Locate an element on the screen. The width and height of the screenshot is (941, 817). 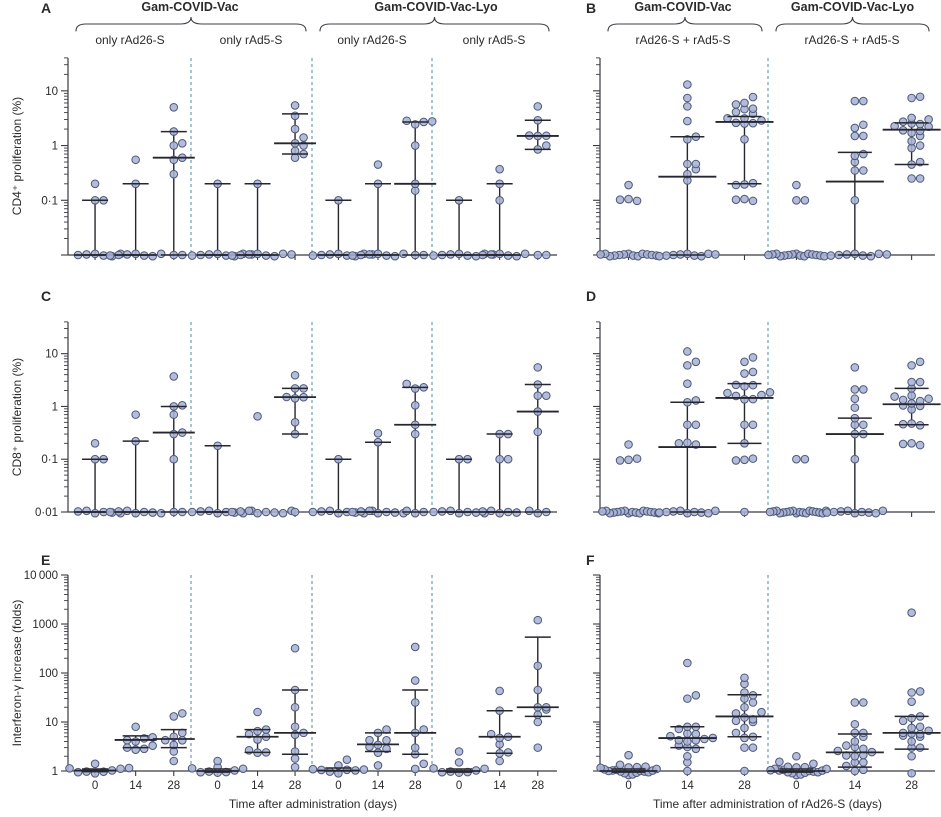
dot-group-E-2-28: 28 is located at coordinates (415, 717).